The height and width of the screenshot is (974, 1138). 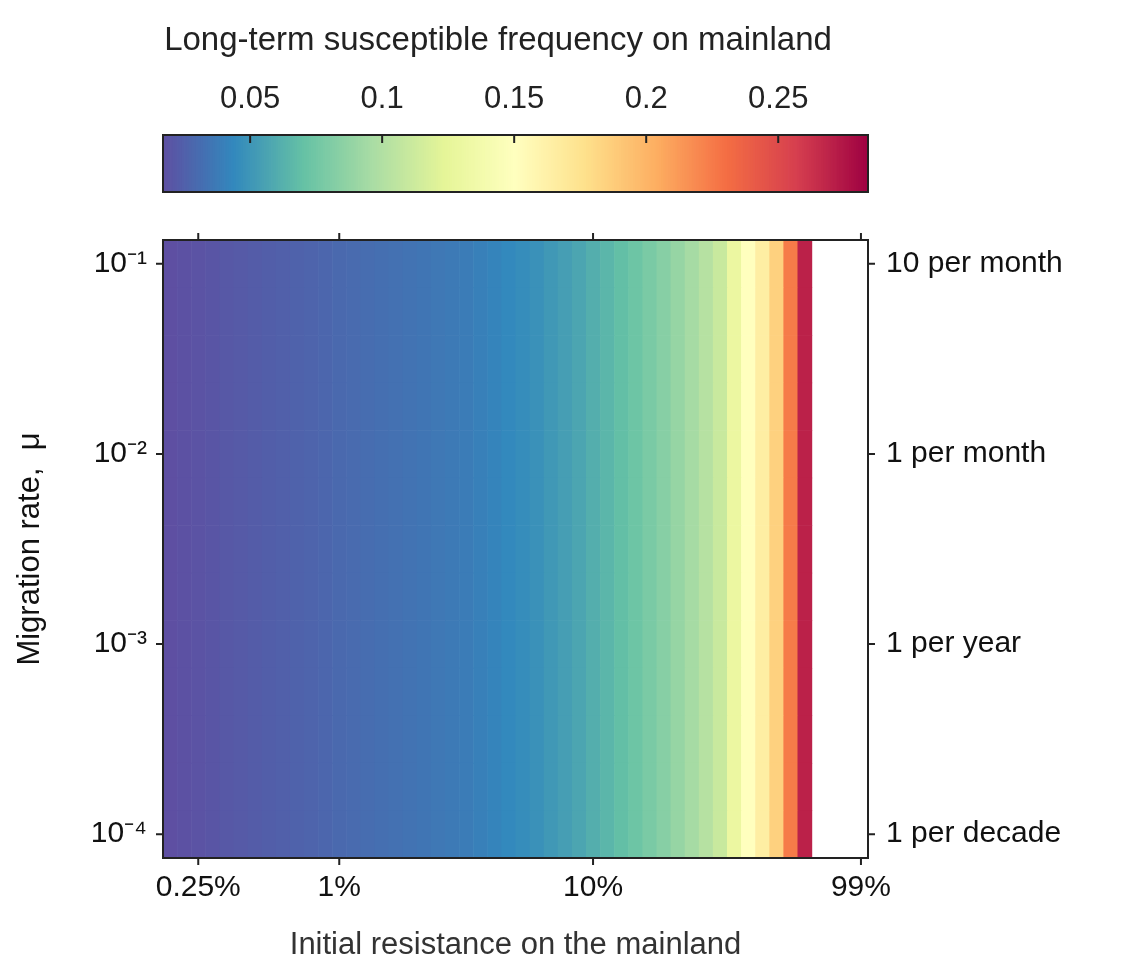 I want to click on y2-tick-label: 1 per decade, so click(x=974, y=832).